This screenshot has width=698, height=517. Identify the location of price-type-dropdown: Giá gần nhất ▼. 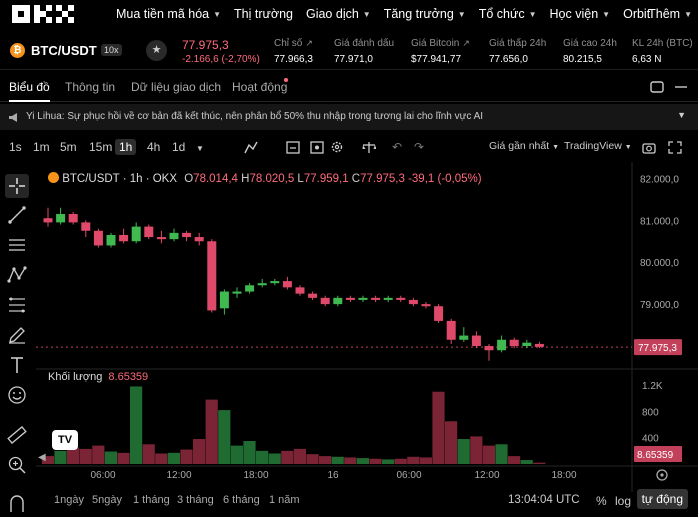
(524, 146).